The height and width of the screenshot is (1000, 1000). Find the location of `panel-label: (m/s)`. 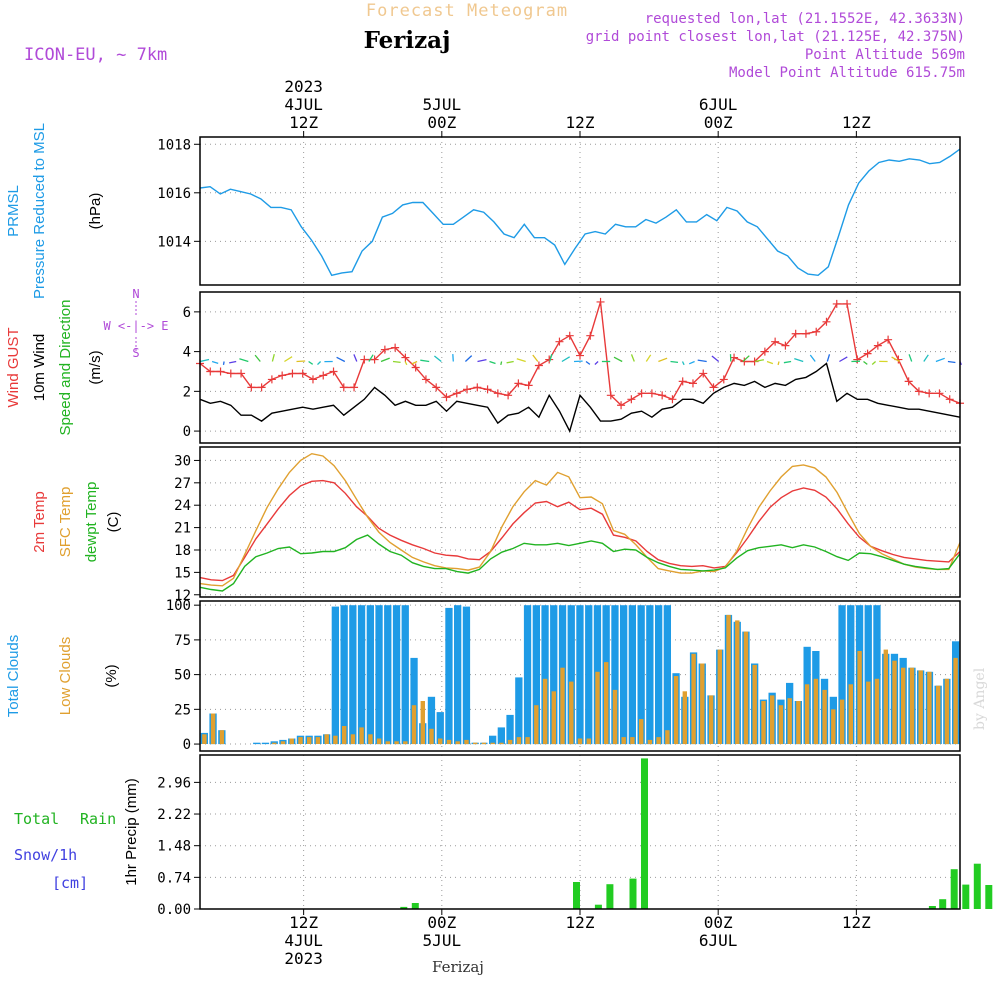

panel-label: (m/s) is located at coordinates (95, 367).